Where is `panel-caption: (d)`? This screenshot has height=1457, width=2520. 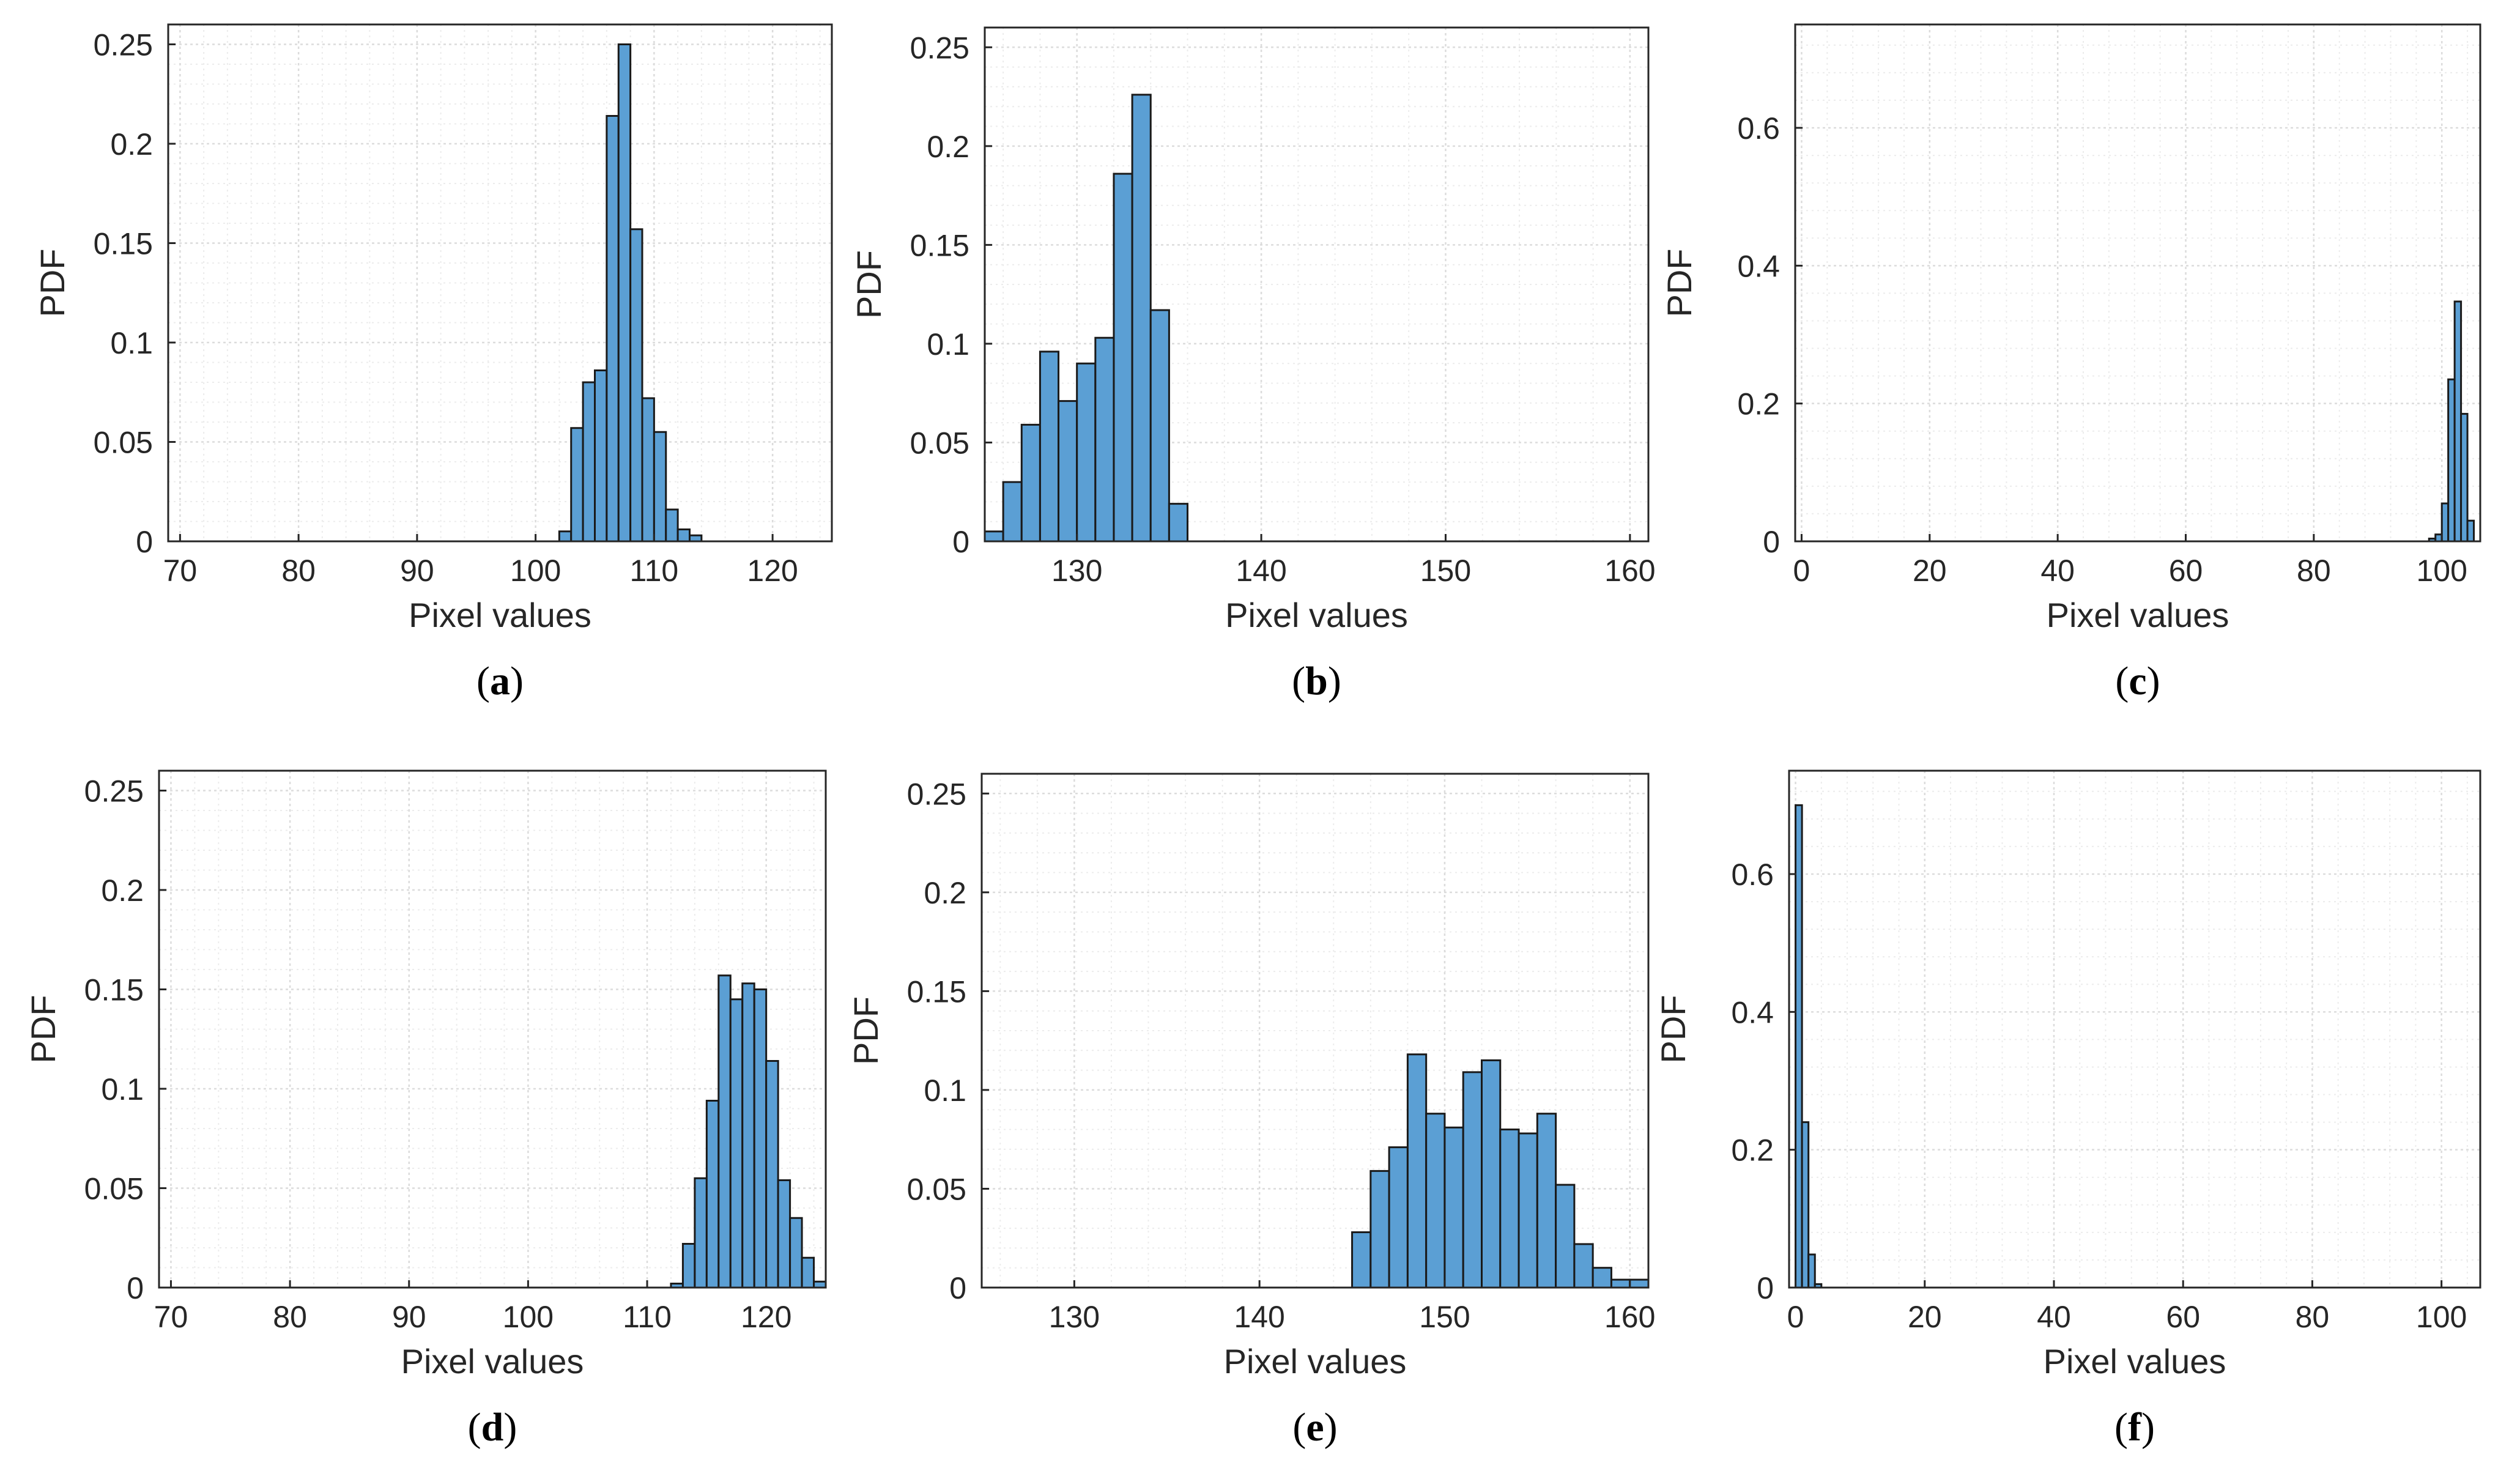
panel-caption: (d) is located at coordinates (492, 1427).